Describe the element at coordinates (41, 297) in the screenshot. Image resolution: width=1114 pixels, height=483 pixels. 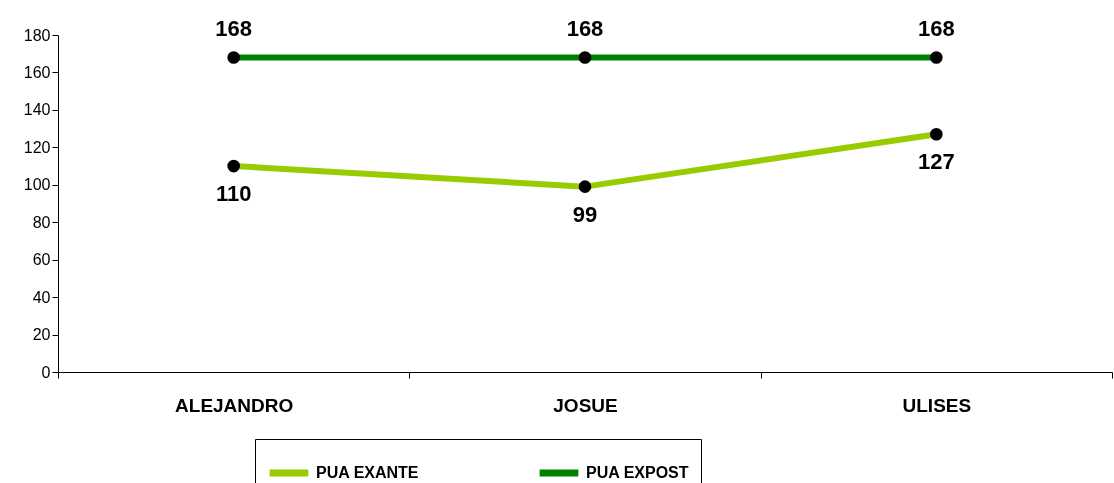
I see `y-tick-label: 40` at that location.